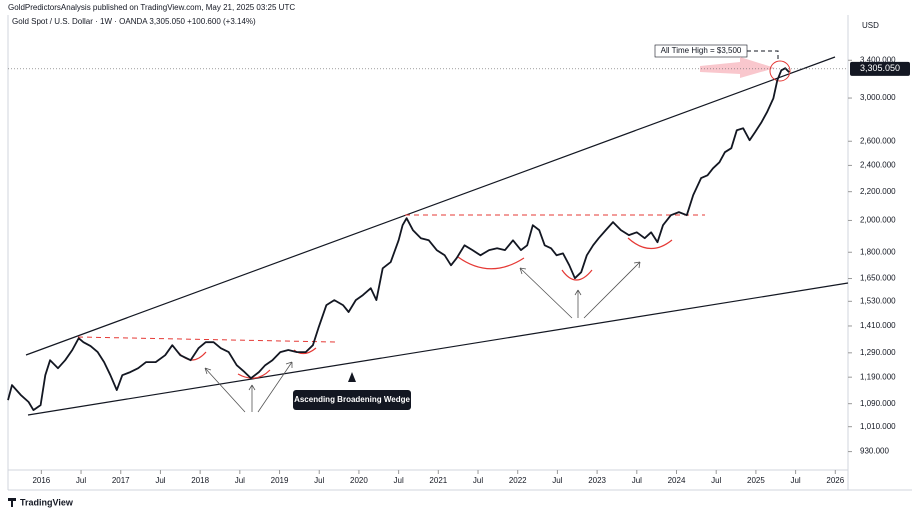 This screenshot has width=912, height=513. Describe the element at coordinates (878, 251) in the screenshot. I see `y-tick-label: 1,800.000` at that location.